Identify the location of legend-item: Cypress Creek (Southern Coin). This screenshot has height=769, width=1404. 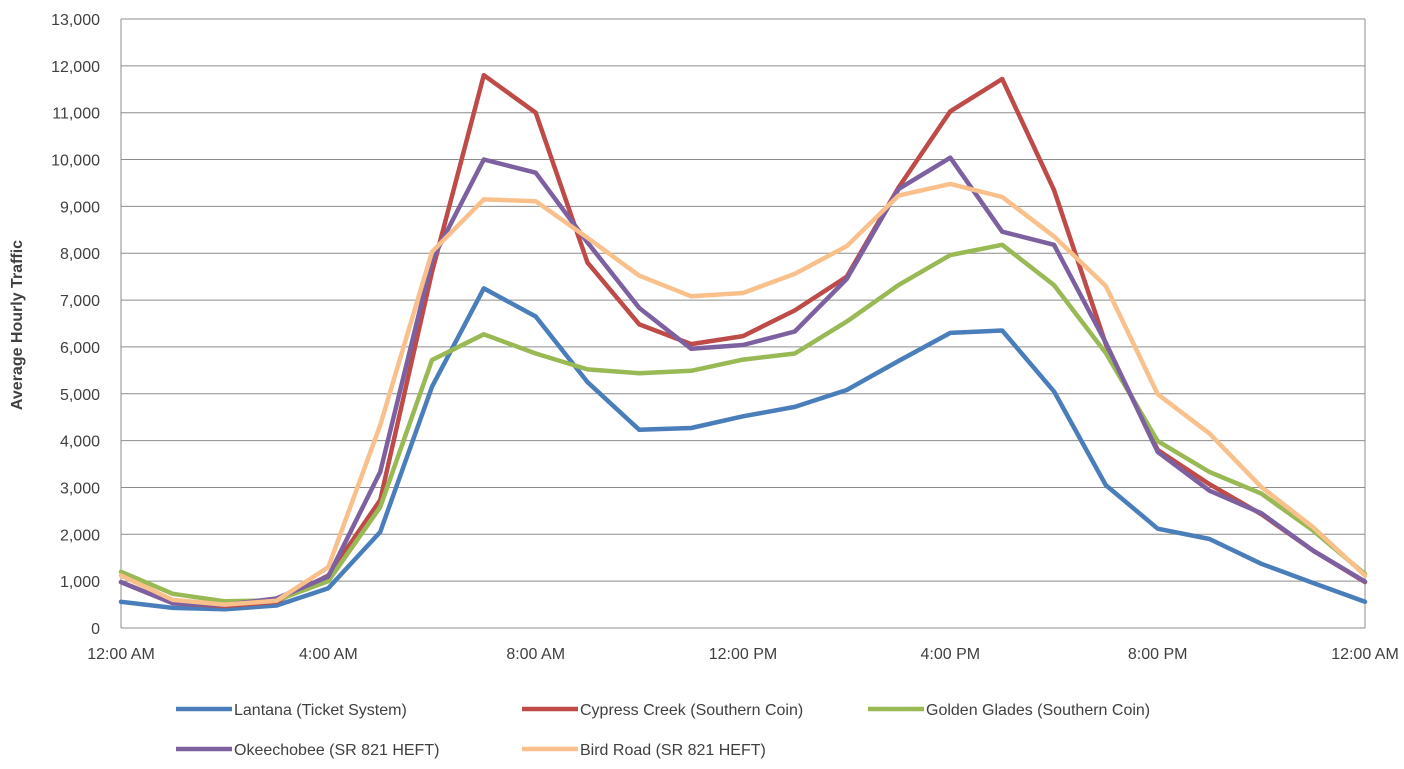
(662, 710).